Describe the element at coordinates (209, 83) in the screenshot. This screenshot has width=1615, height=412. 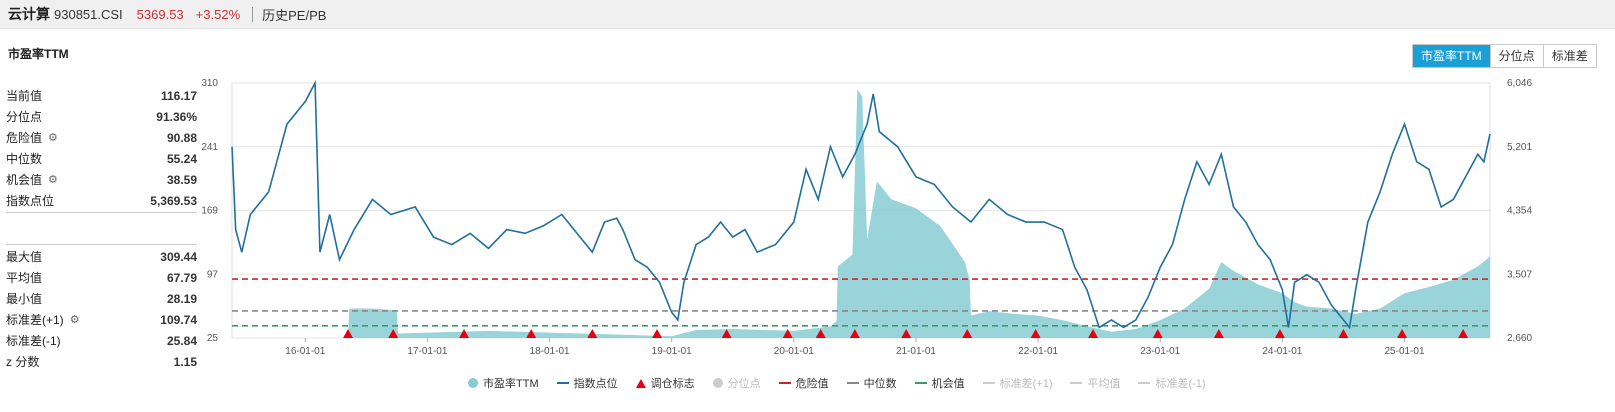
I see `y-left-tick-label: 310` at that location.